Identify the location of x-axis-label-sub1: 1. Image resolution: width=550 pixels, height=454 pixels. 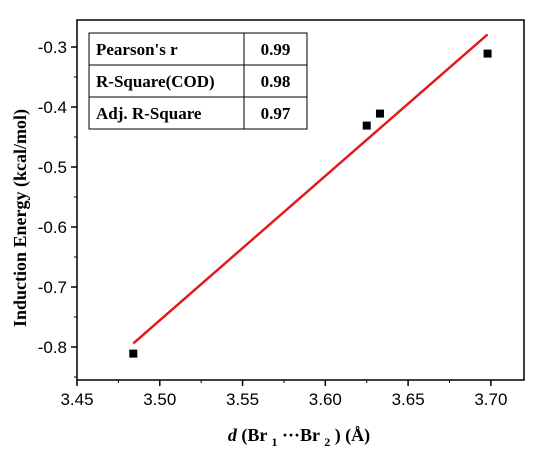
(275, 442).